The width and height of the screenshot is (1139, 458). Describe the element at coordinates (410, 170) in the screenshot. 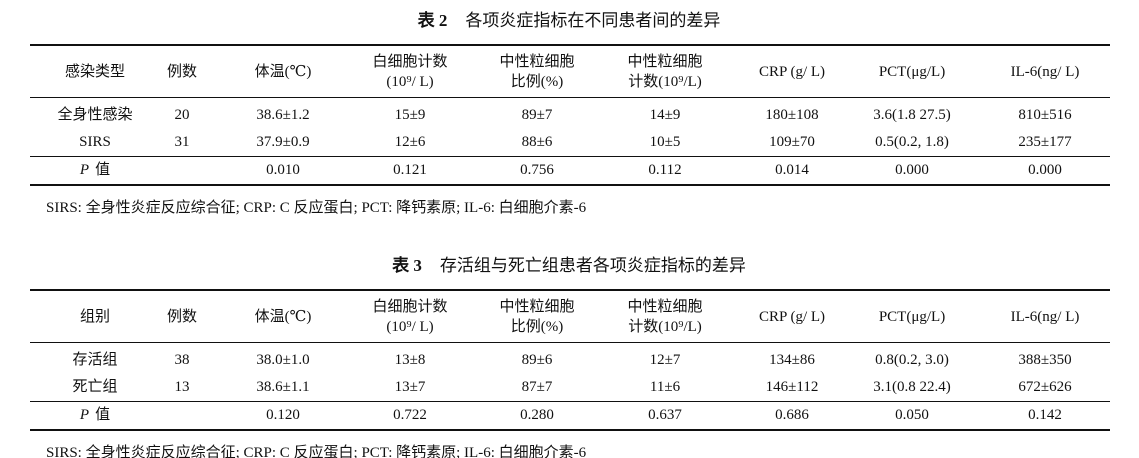

I see `p-value: 0.121` at that location.